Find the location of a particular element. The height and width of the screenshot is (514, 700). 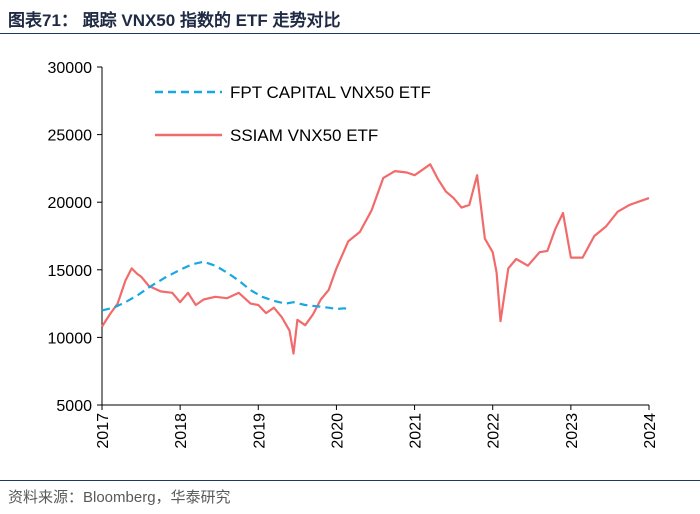

y-tick-label: 5000 is located at coordinates (74, 406).